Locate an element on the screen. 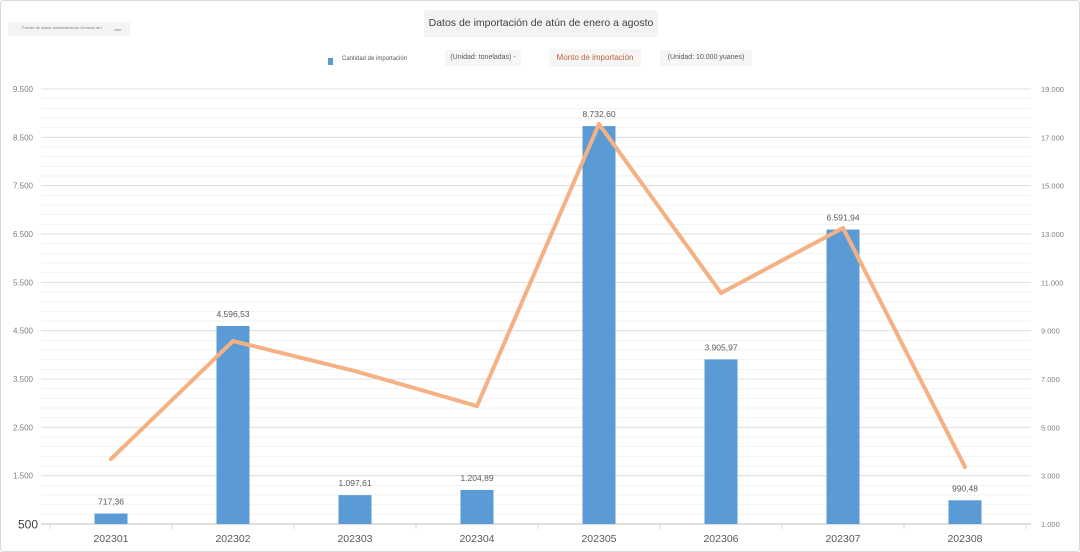 Image resolution: width=1080 pixels, height=552 pixels. legend-bar-swatch-icon is located at coordinates (330, 61).